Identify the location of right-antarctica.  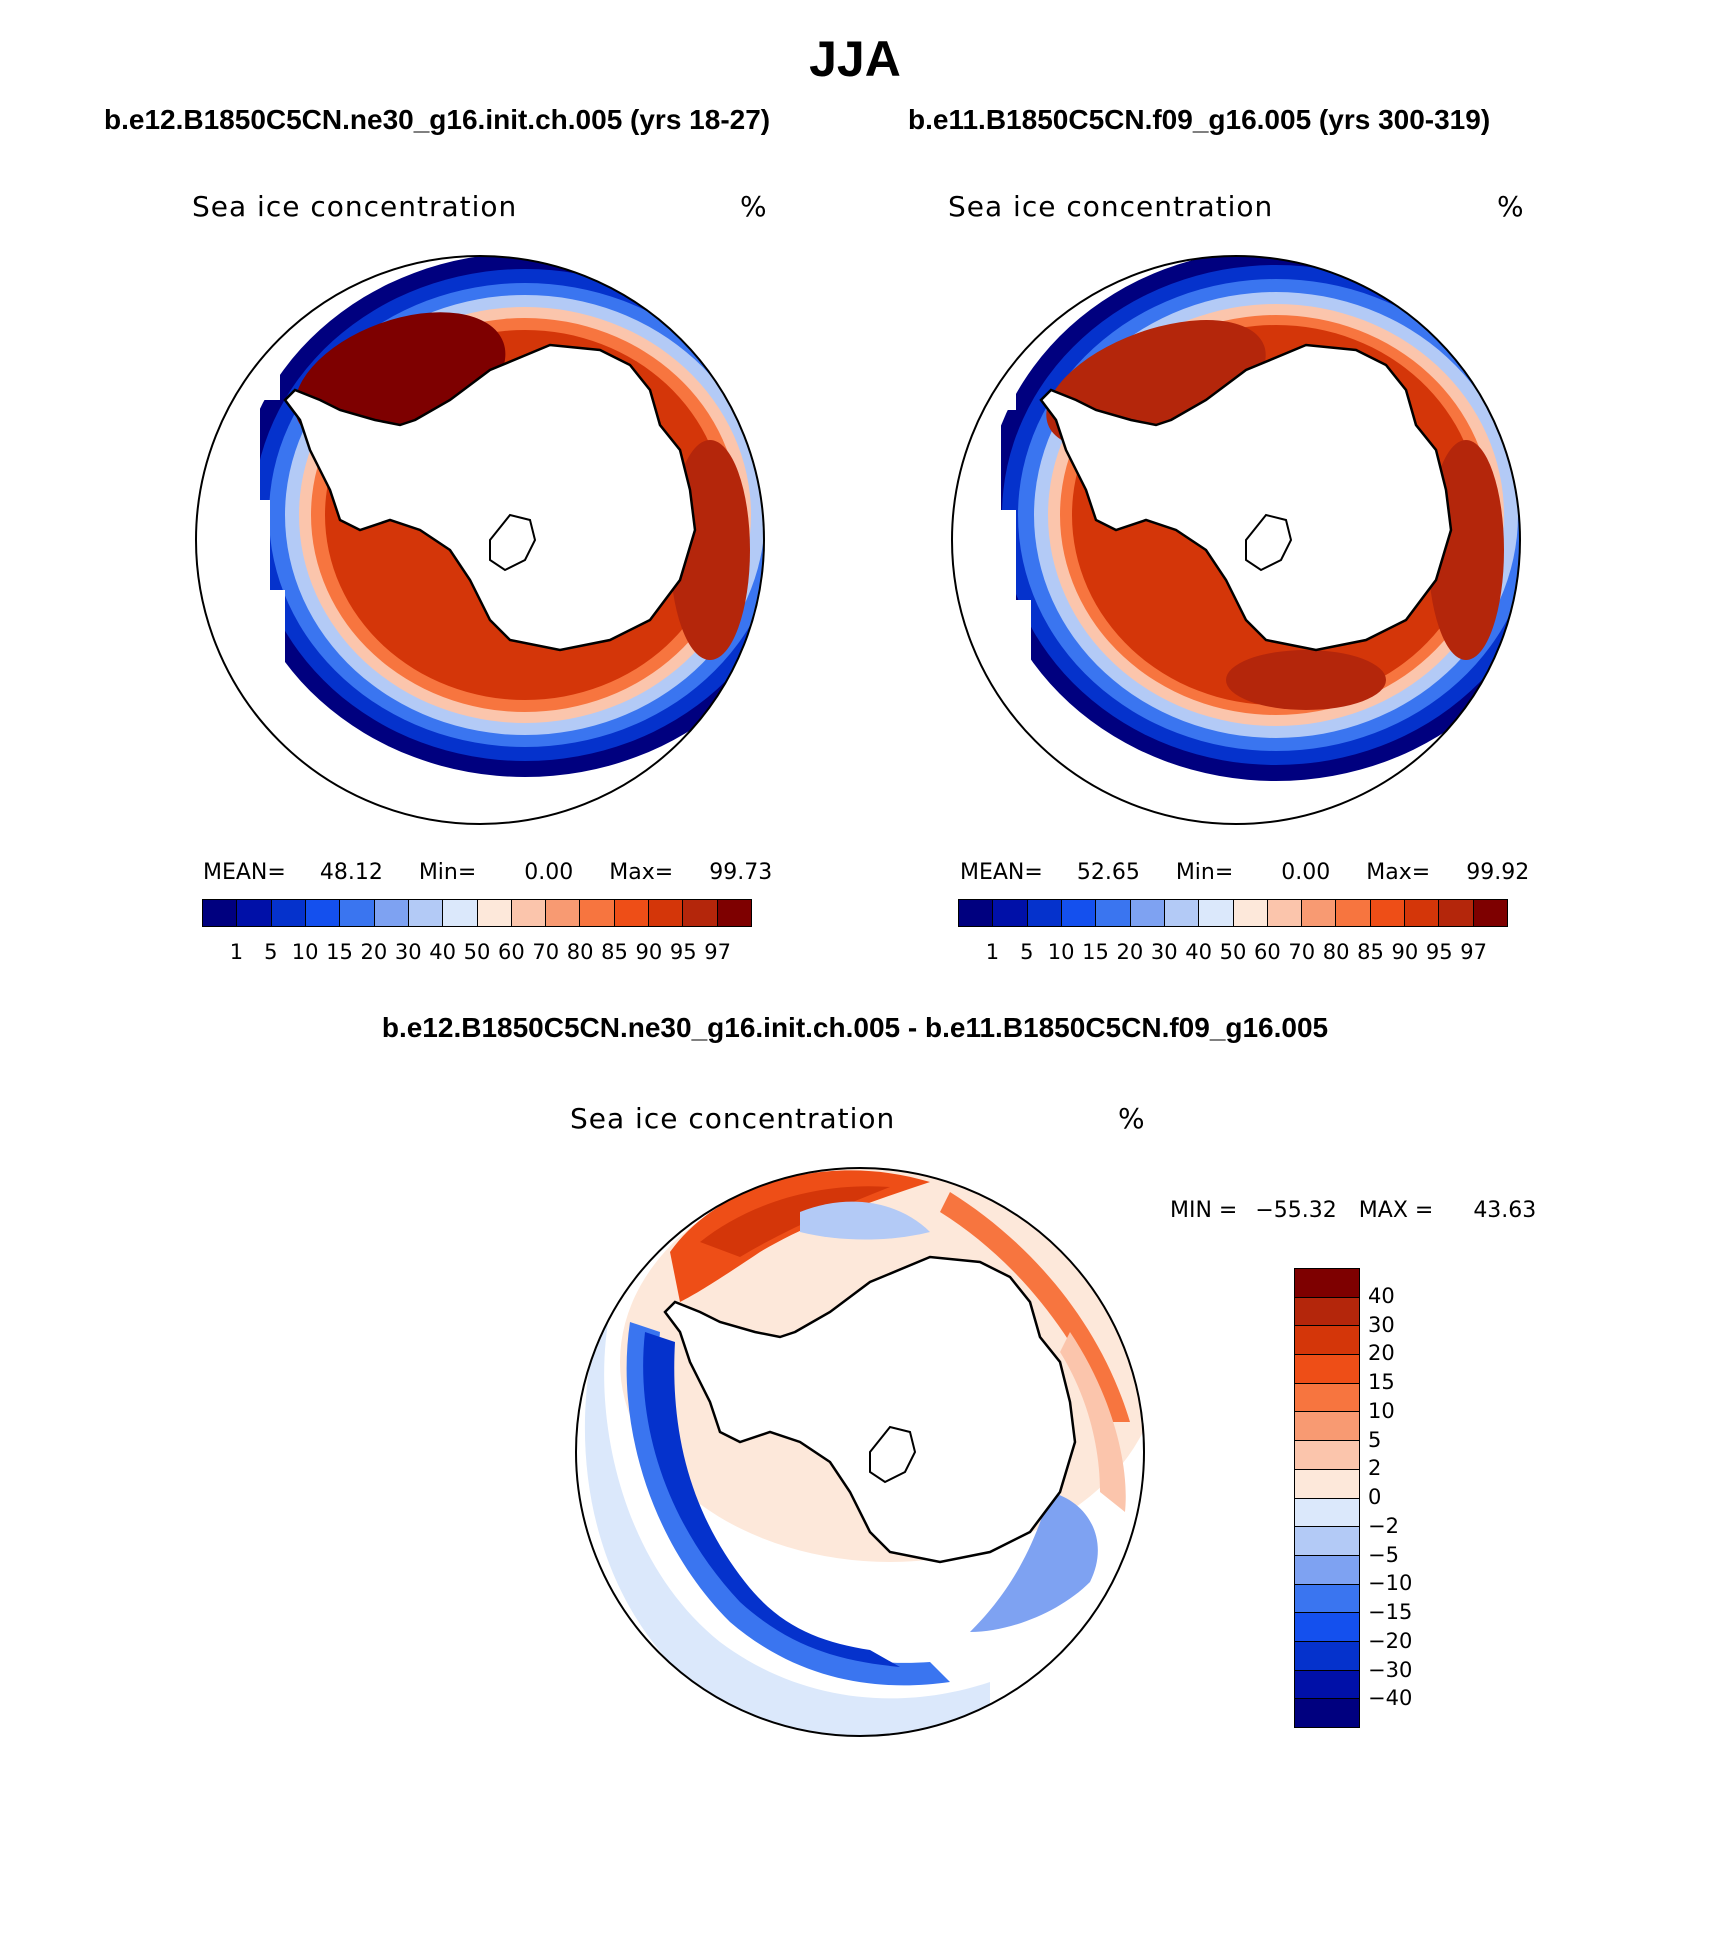
(1246, 497).